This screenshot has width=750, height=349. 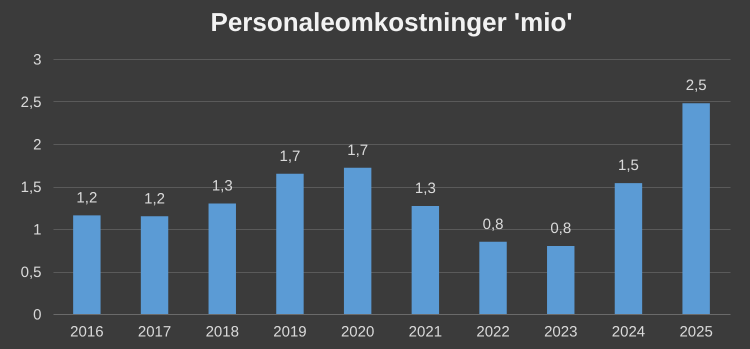 What do you see at coordinates (425, 332) in the screenshot?
I see `x-tick-label: 2021` at bounding box center [425, 332].